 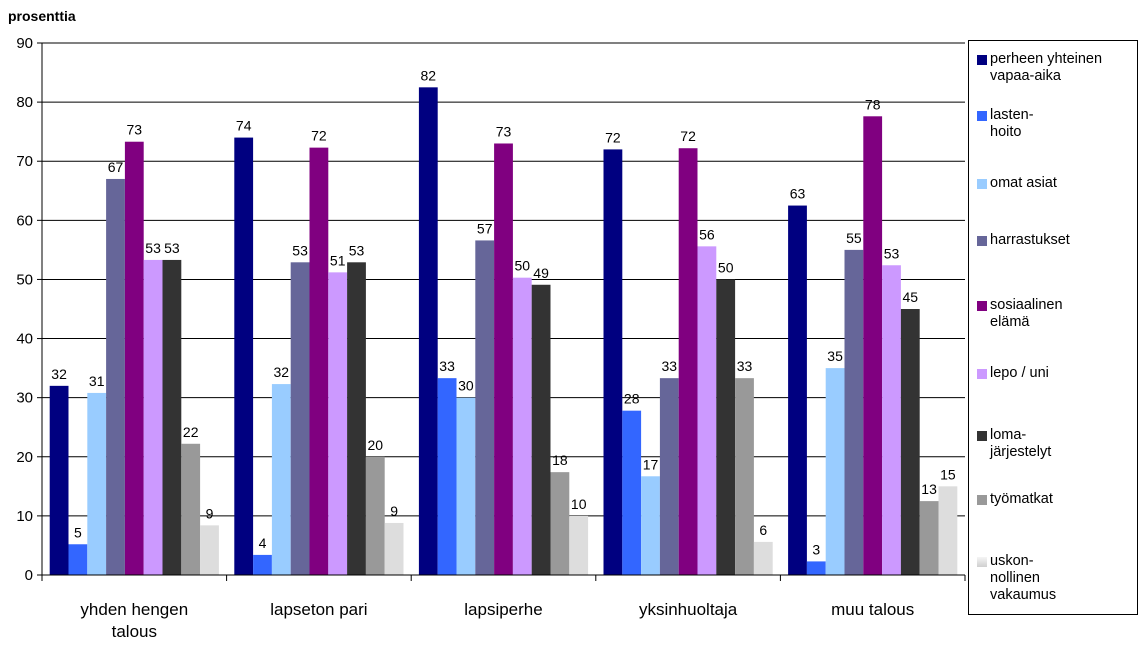 What do you see at coordinates (318, 609) in the screenshot?
I see `category-label: lapseton pari` at bounding box center [318, 609].